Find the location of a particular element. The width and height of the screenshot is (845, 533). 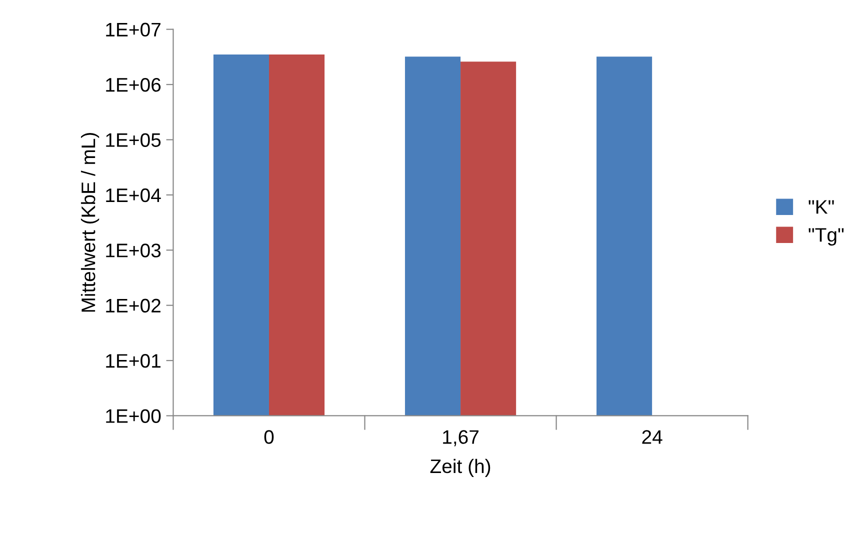

y-axis-title: Mittelwert (KbE / mL) is located at coordinates (90, 222).